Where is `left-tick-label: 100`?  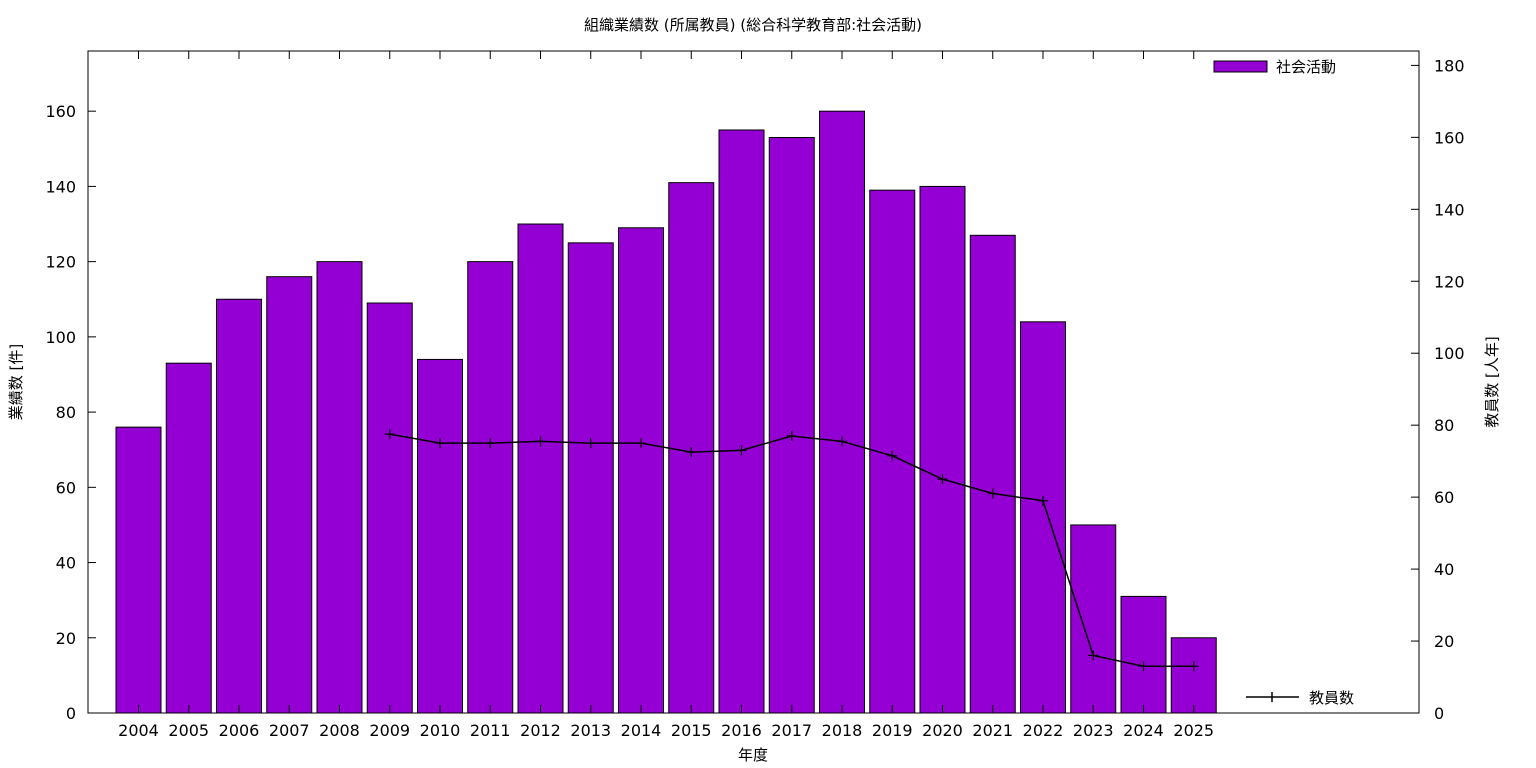
left-tick-label: 100 is located at coordinates (60, 337).